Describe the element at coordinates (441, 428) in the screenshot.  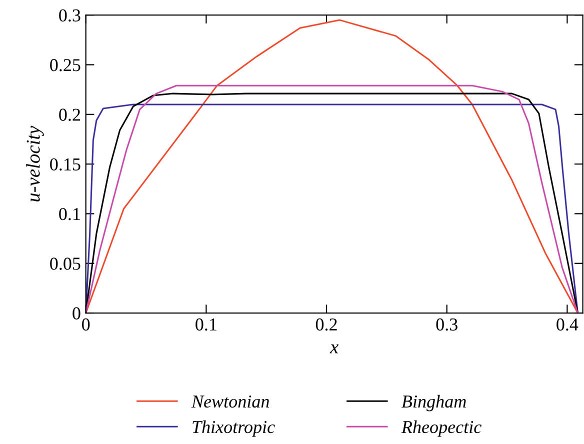
I see `legend-label: Rheopectic` at that location.